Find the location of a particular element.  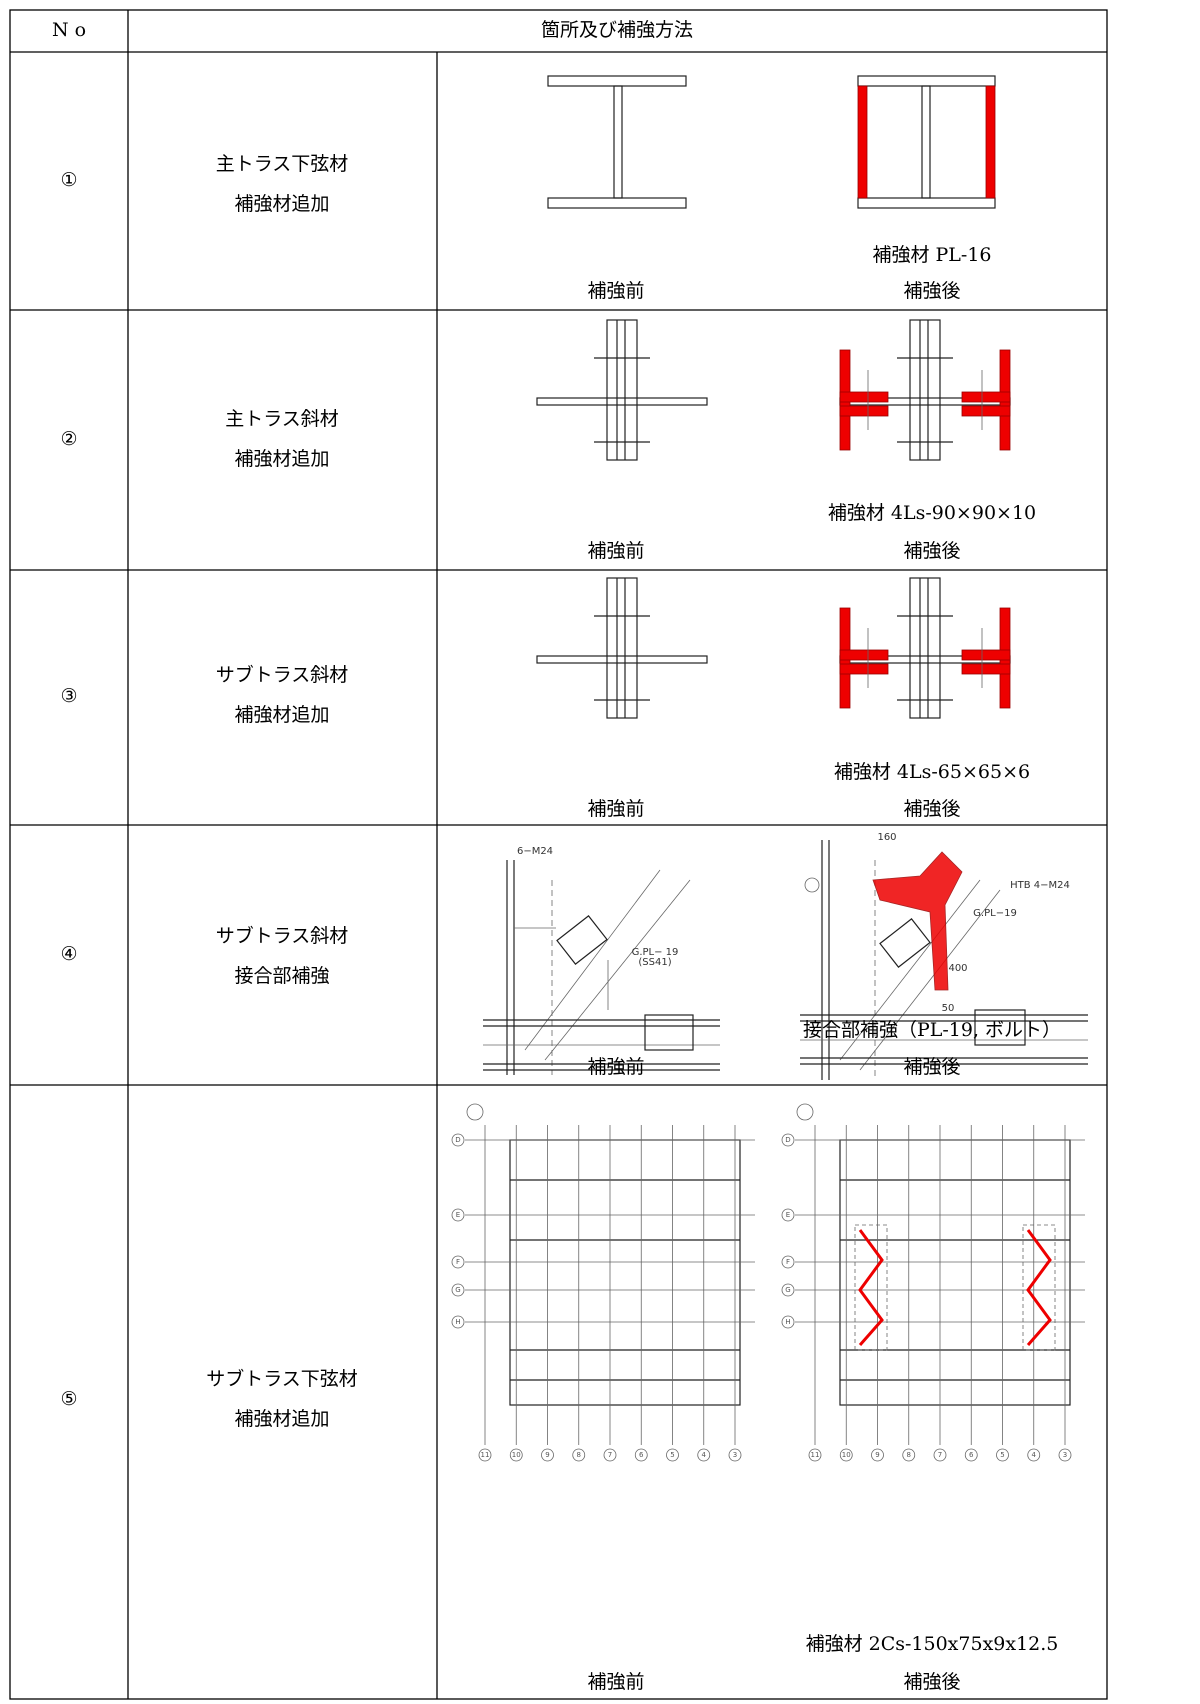

drawing-i-beam is located at coordinates (771, 142).